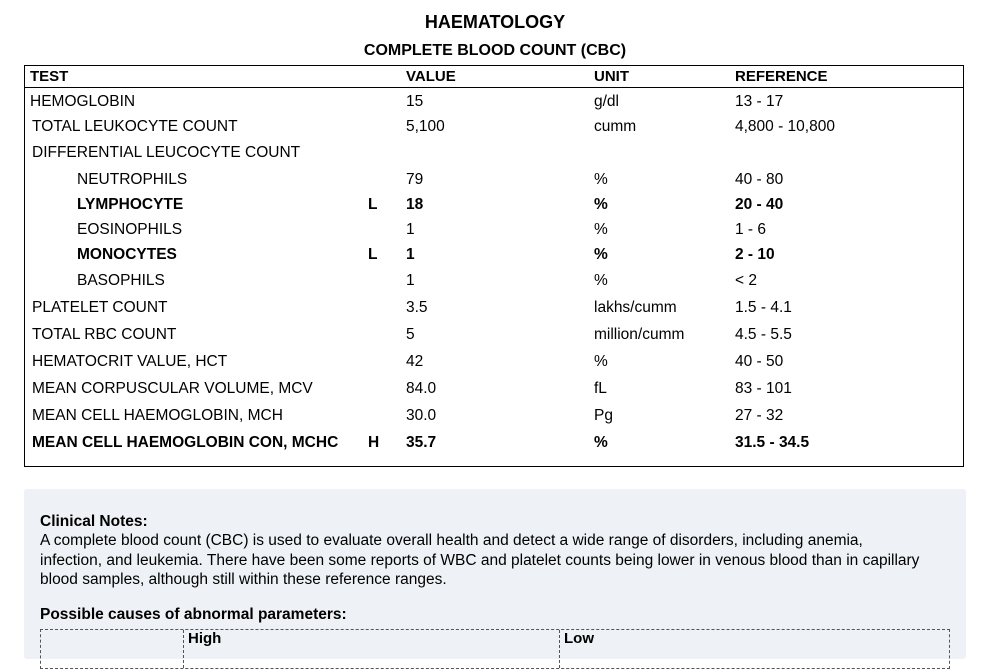  I want to click on unit: g/dl, so click(606, 101).